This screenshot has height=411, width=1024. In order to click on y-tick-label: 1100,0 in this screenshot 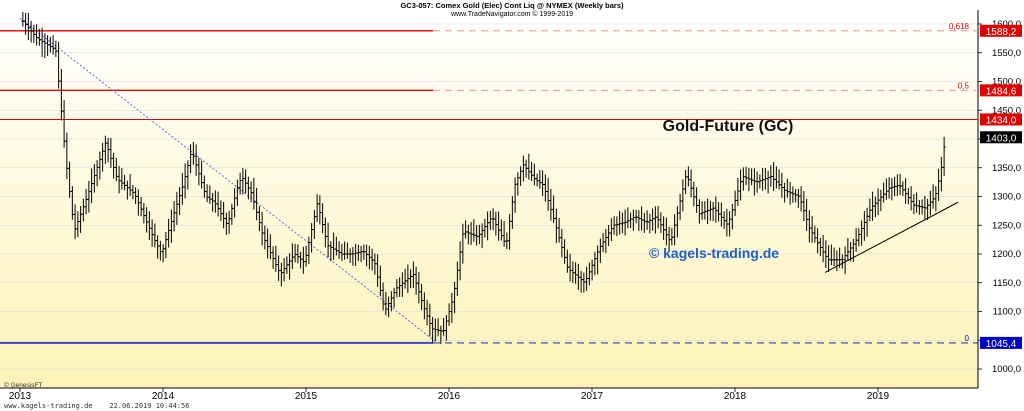, I will do `click(1007, 312)`.